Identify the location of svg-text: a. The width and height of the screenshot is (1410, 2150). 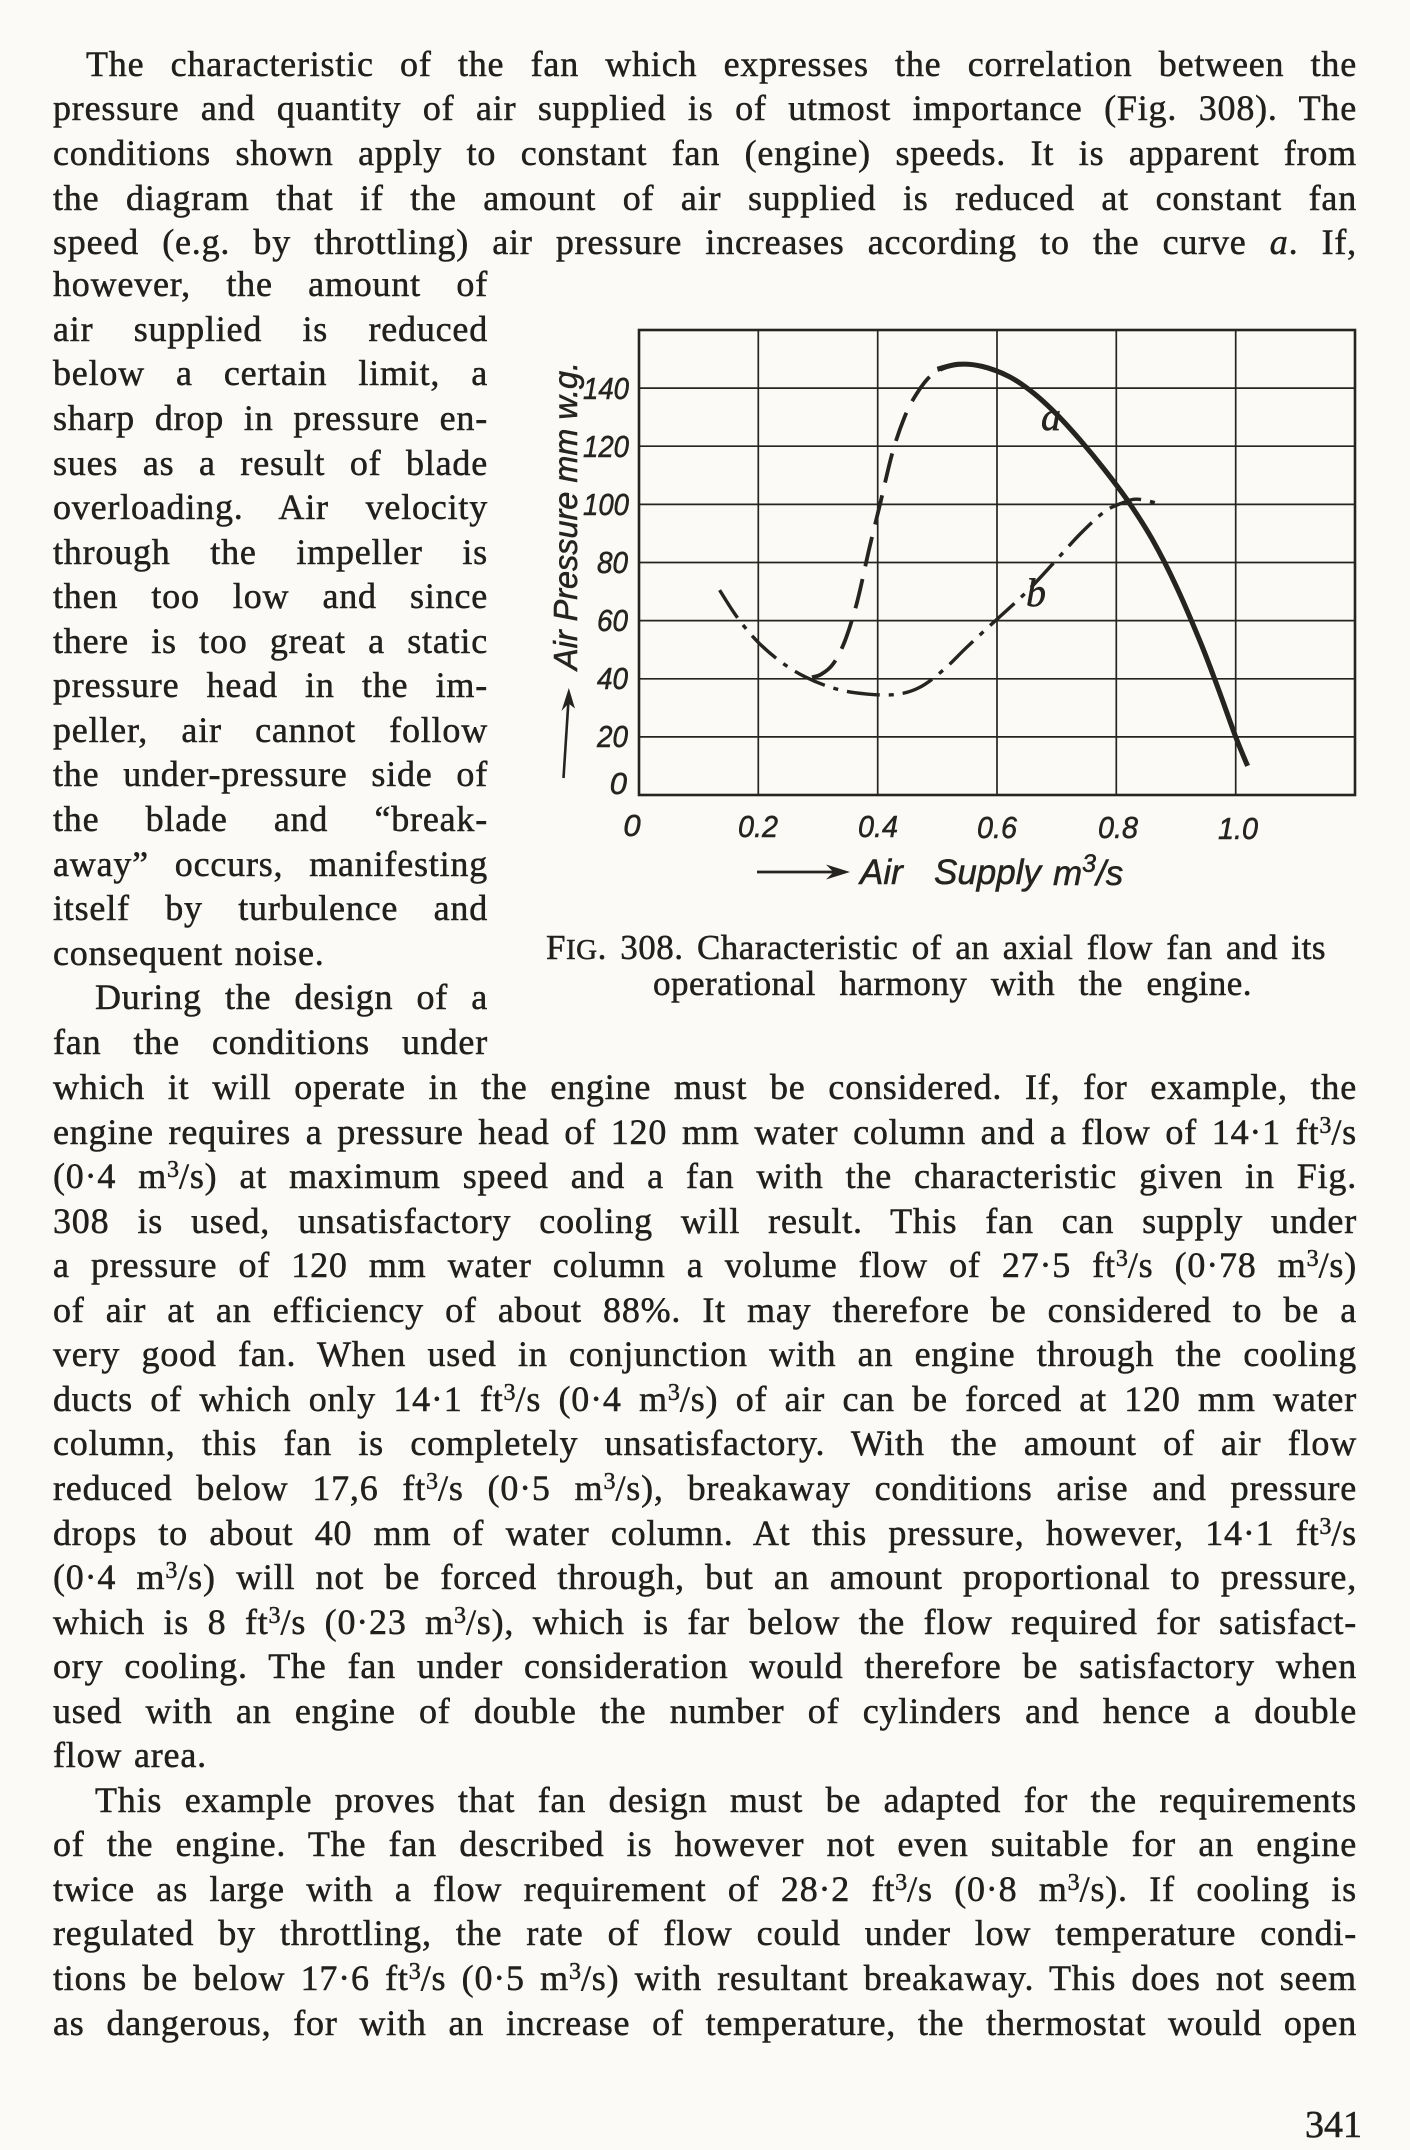
(1051, 416).